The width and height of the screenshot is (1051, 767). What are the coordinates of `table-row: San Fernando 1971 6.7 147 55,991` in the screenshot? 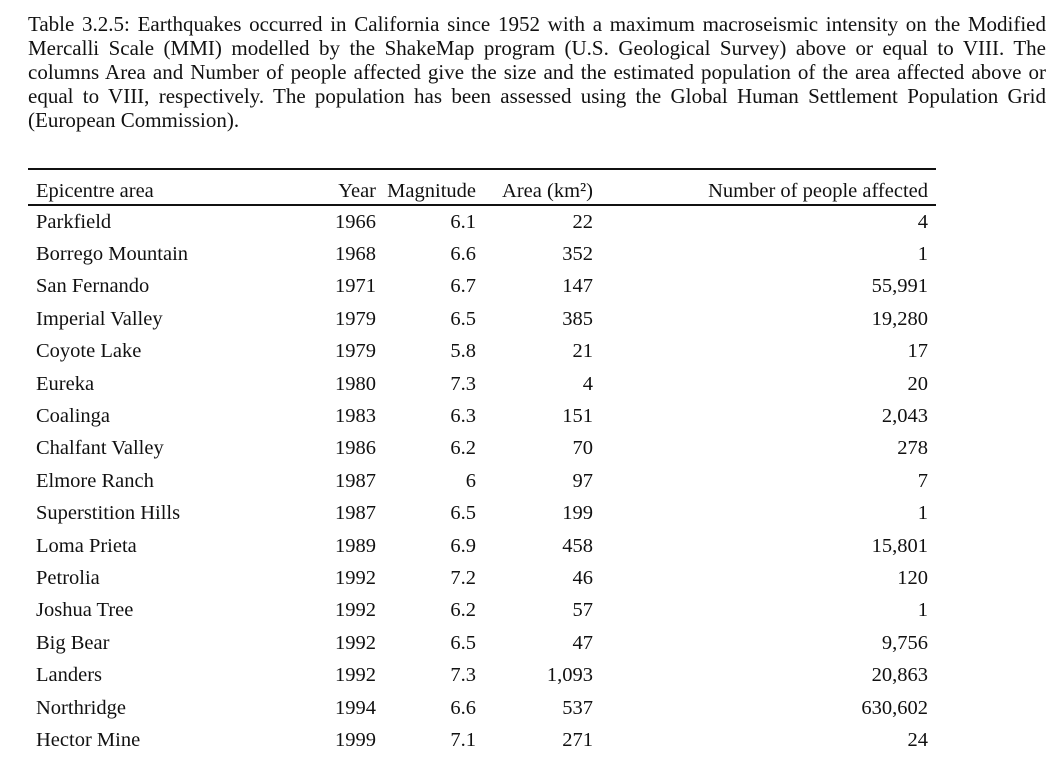 It's located at (482, 287).